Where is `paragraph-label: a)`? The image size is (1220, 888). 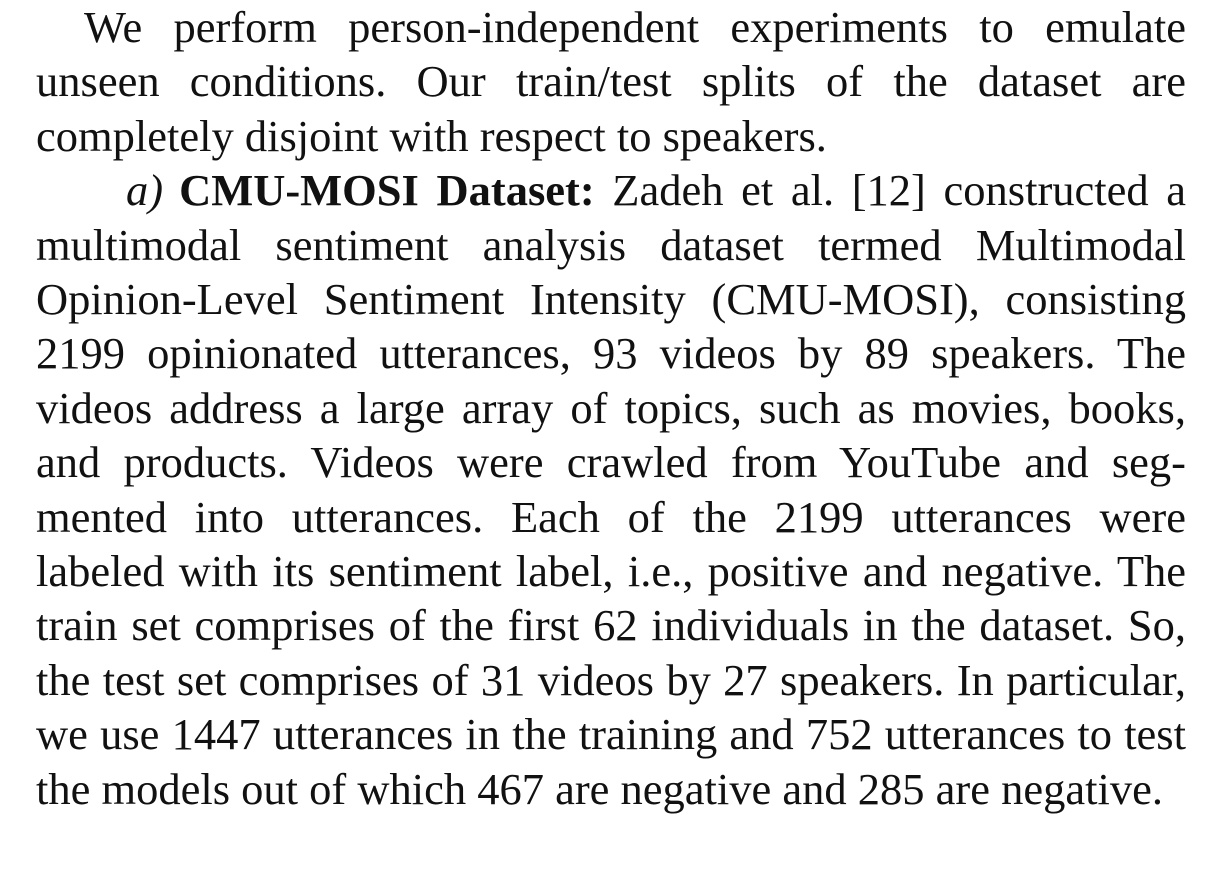 paragraph-label: a) is located at coordinates (145, 190).